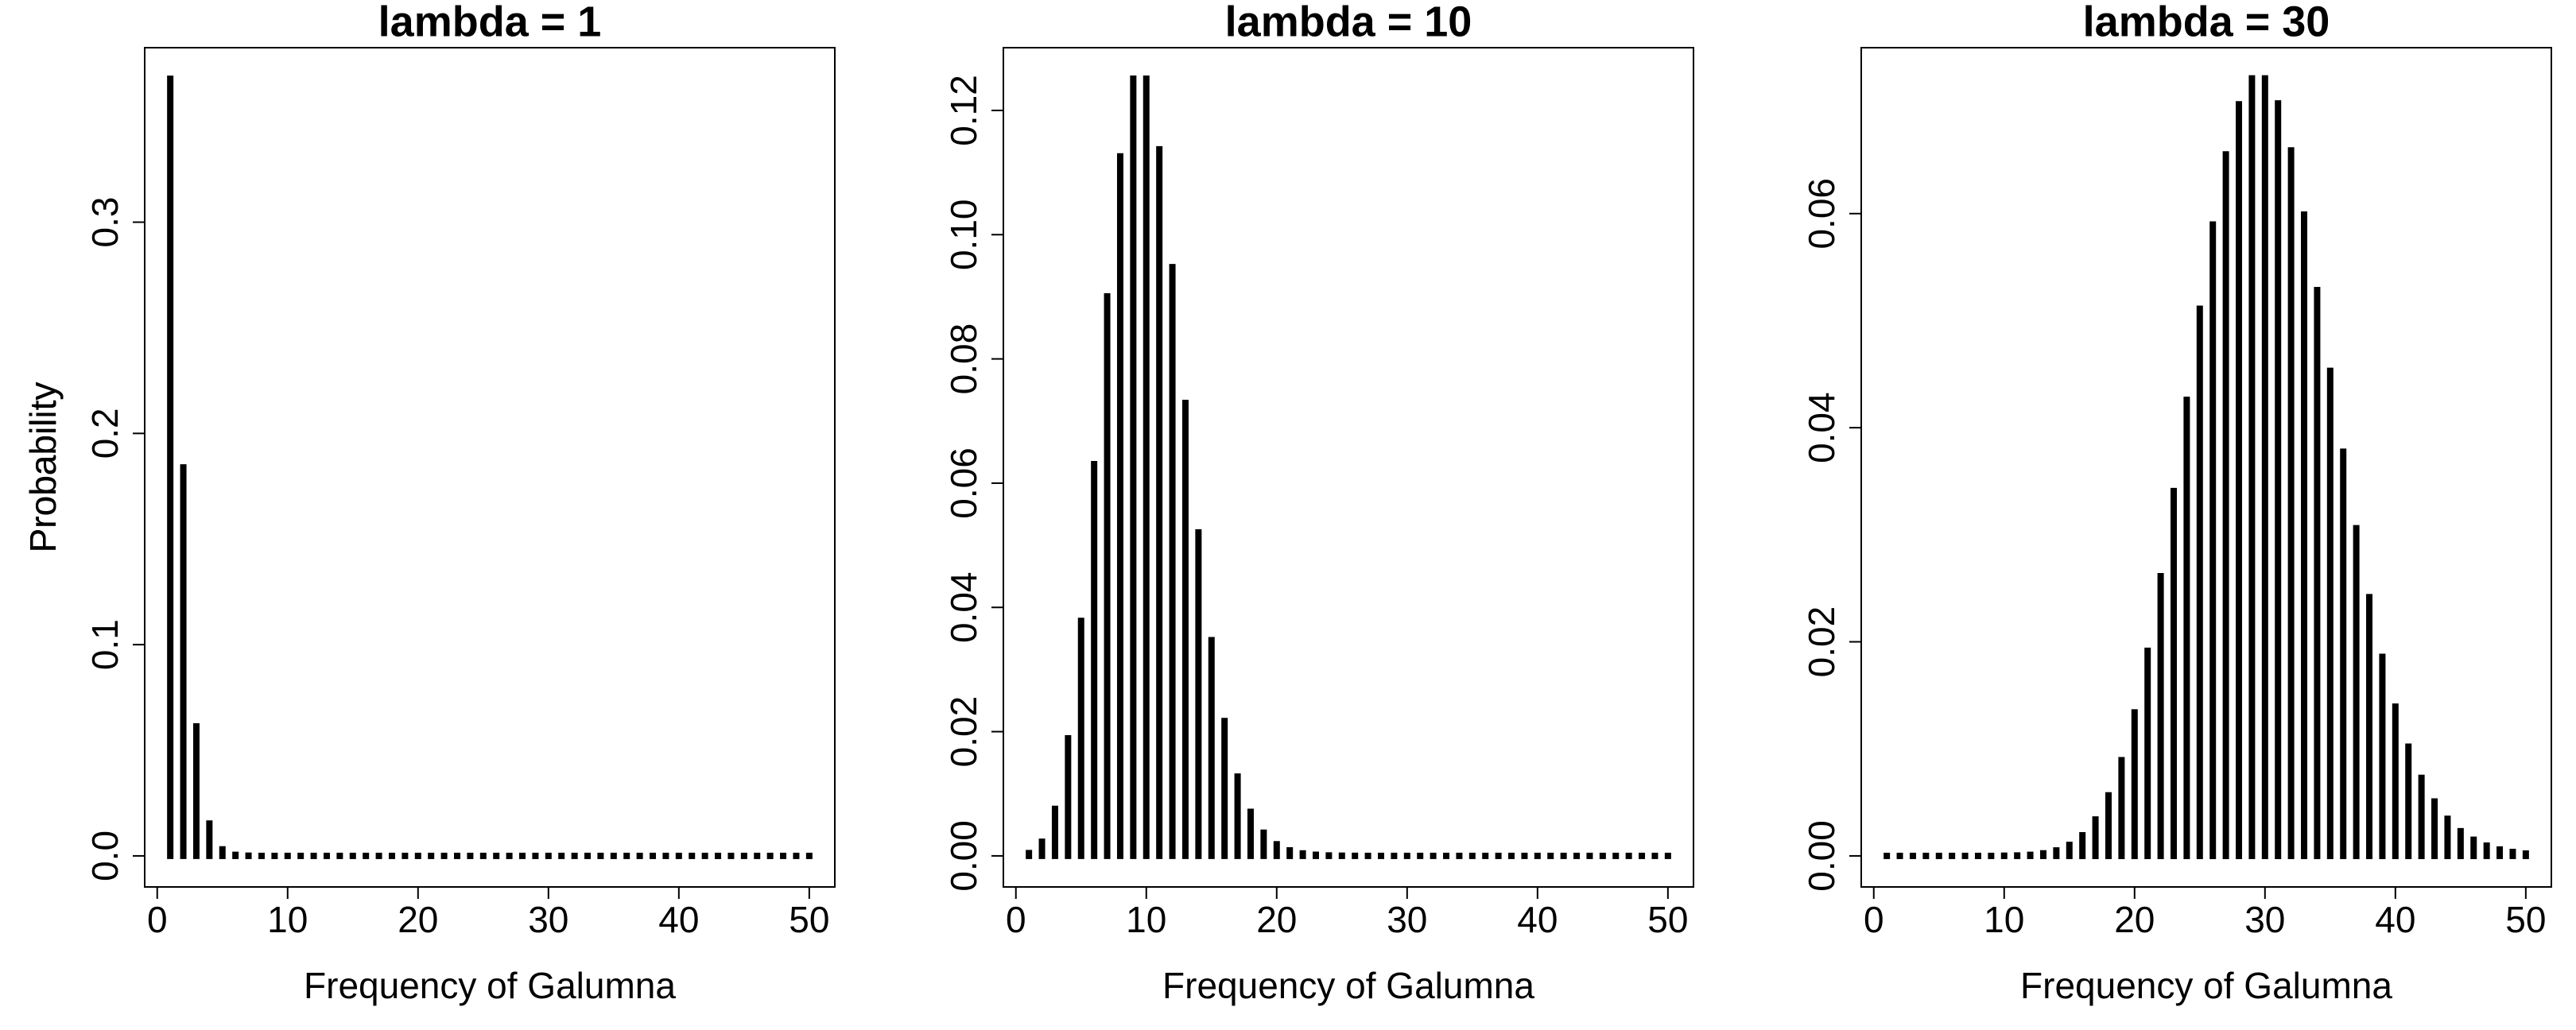  Describe the element at coordinates (105, 644) in the screenshot. I see `y-tick-label: 0.1` at that location.